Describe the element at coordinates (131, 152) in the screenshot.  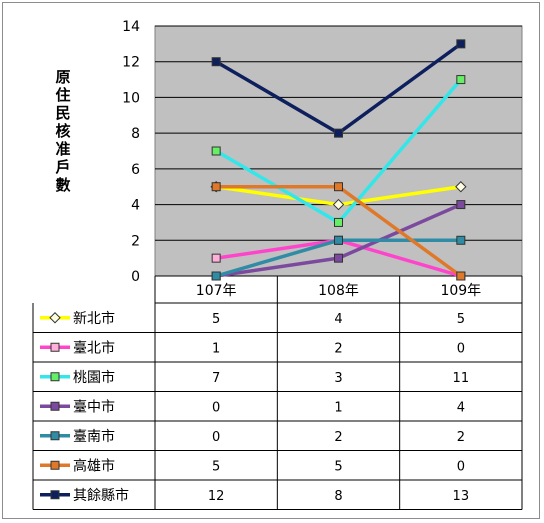
I see `y-axis-ticks: 0 2 4 6 8 10 12 14` at that location.